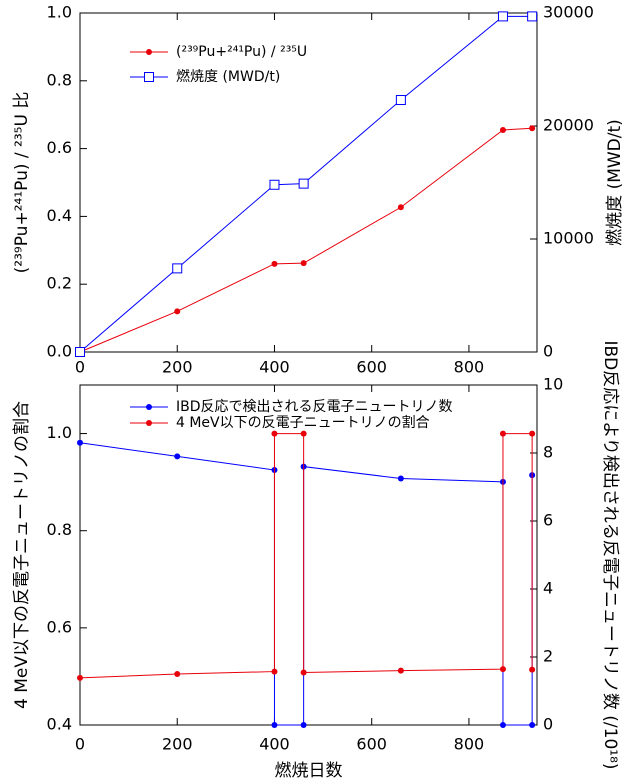 The image size is (634, 784). I want to click on y2-axis-label: 燃焼度 (MWD/t), so click(615, 182).